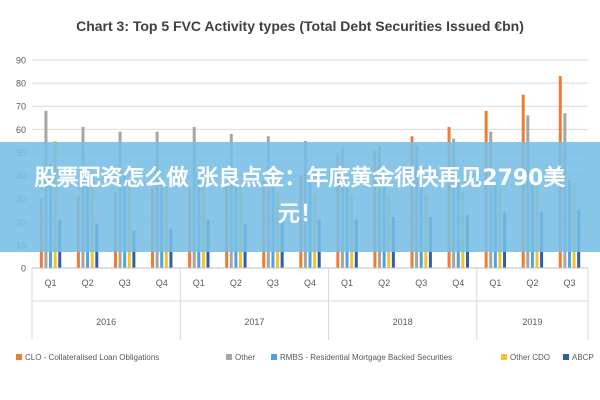 The height and width of the screenshot is (400, 600). What do you see at coordinates (254, 322) in the screenshot?
I see `group-label: 2017` at bounding box center [254, 322].